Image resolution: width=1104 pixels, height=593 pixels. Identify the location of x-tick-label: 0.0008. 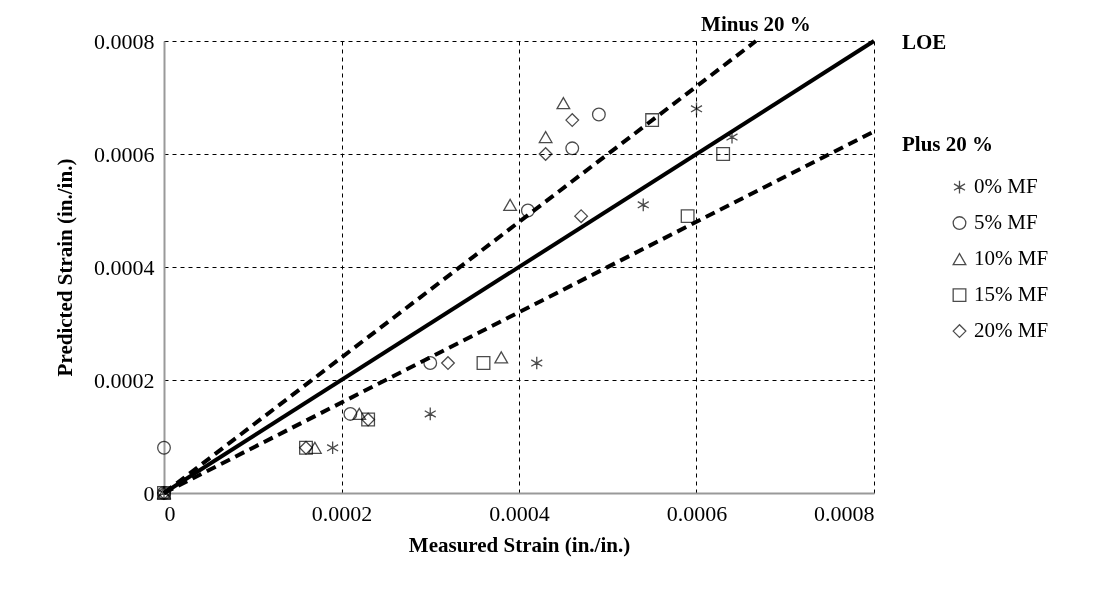
(844, 513).